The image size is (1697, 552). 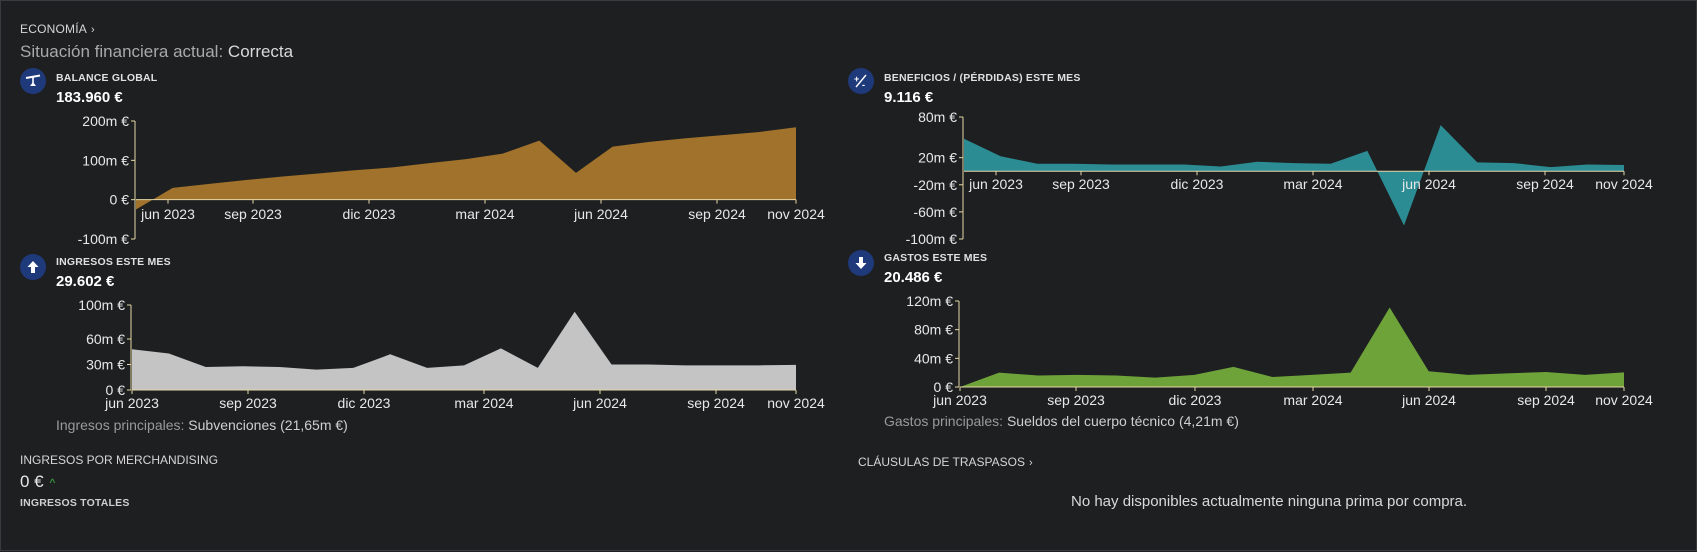 I want to click on percent-icon: +-, so click(x=861, y=81).